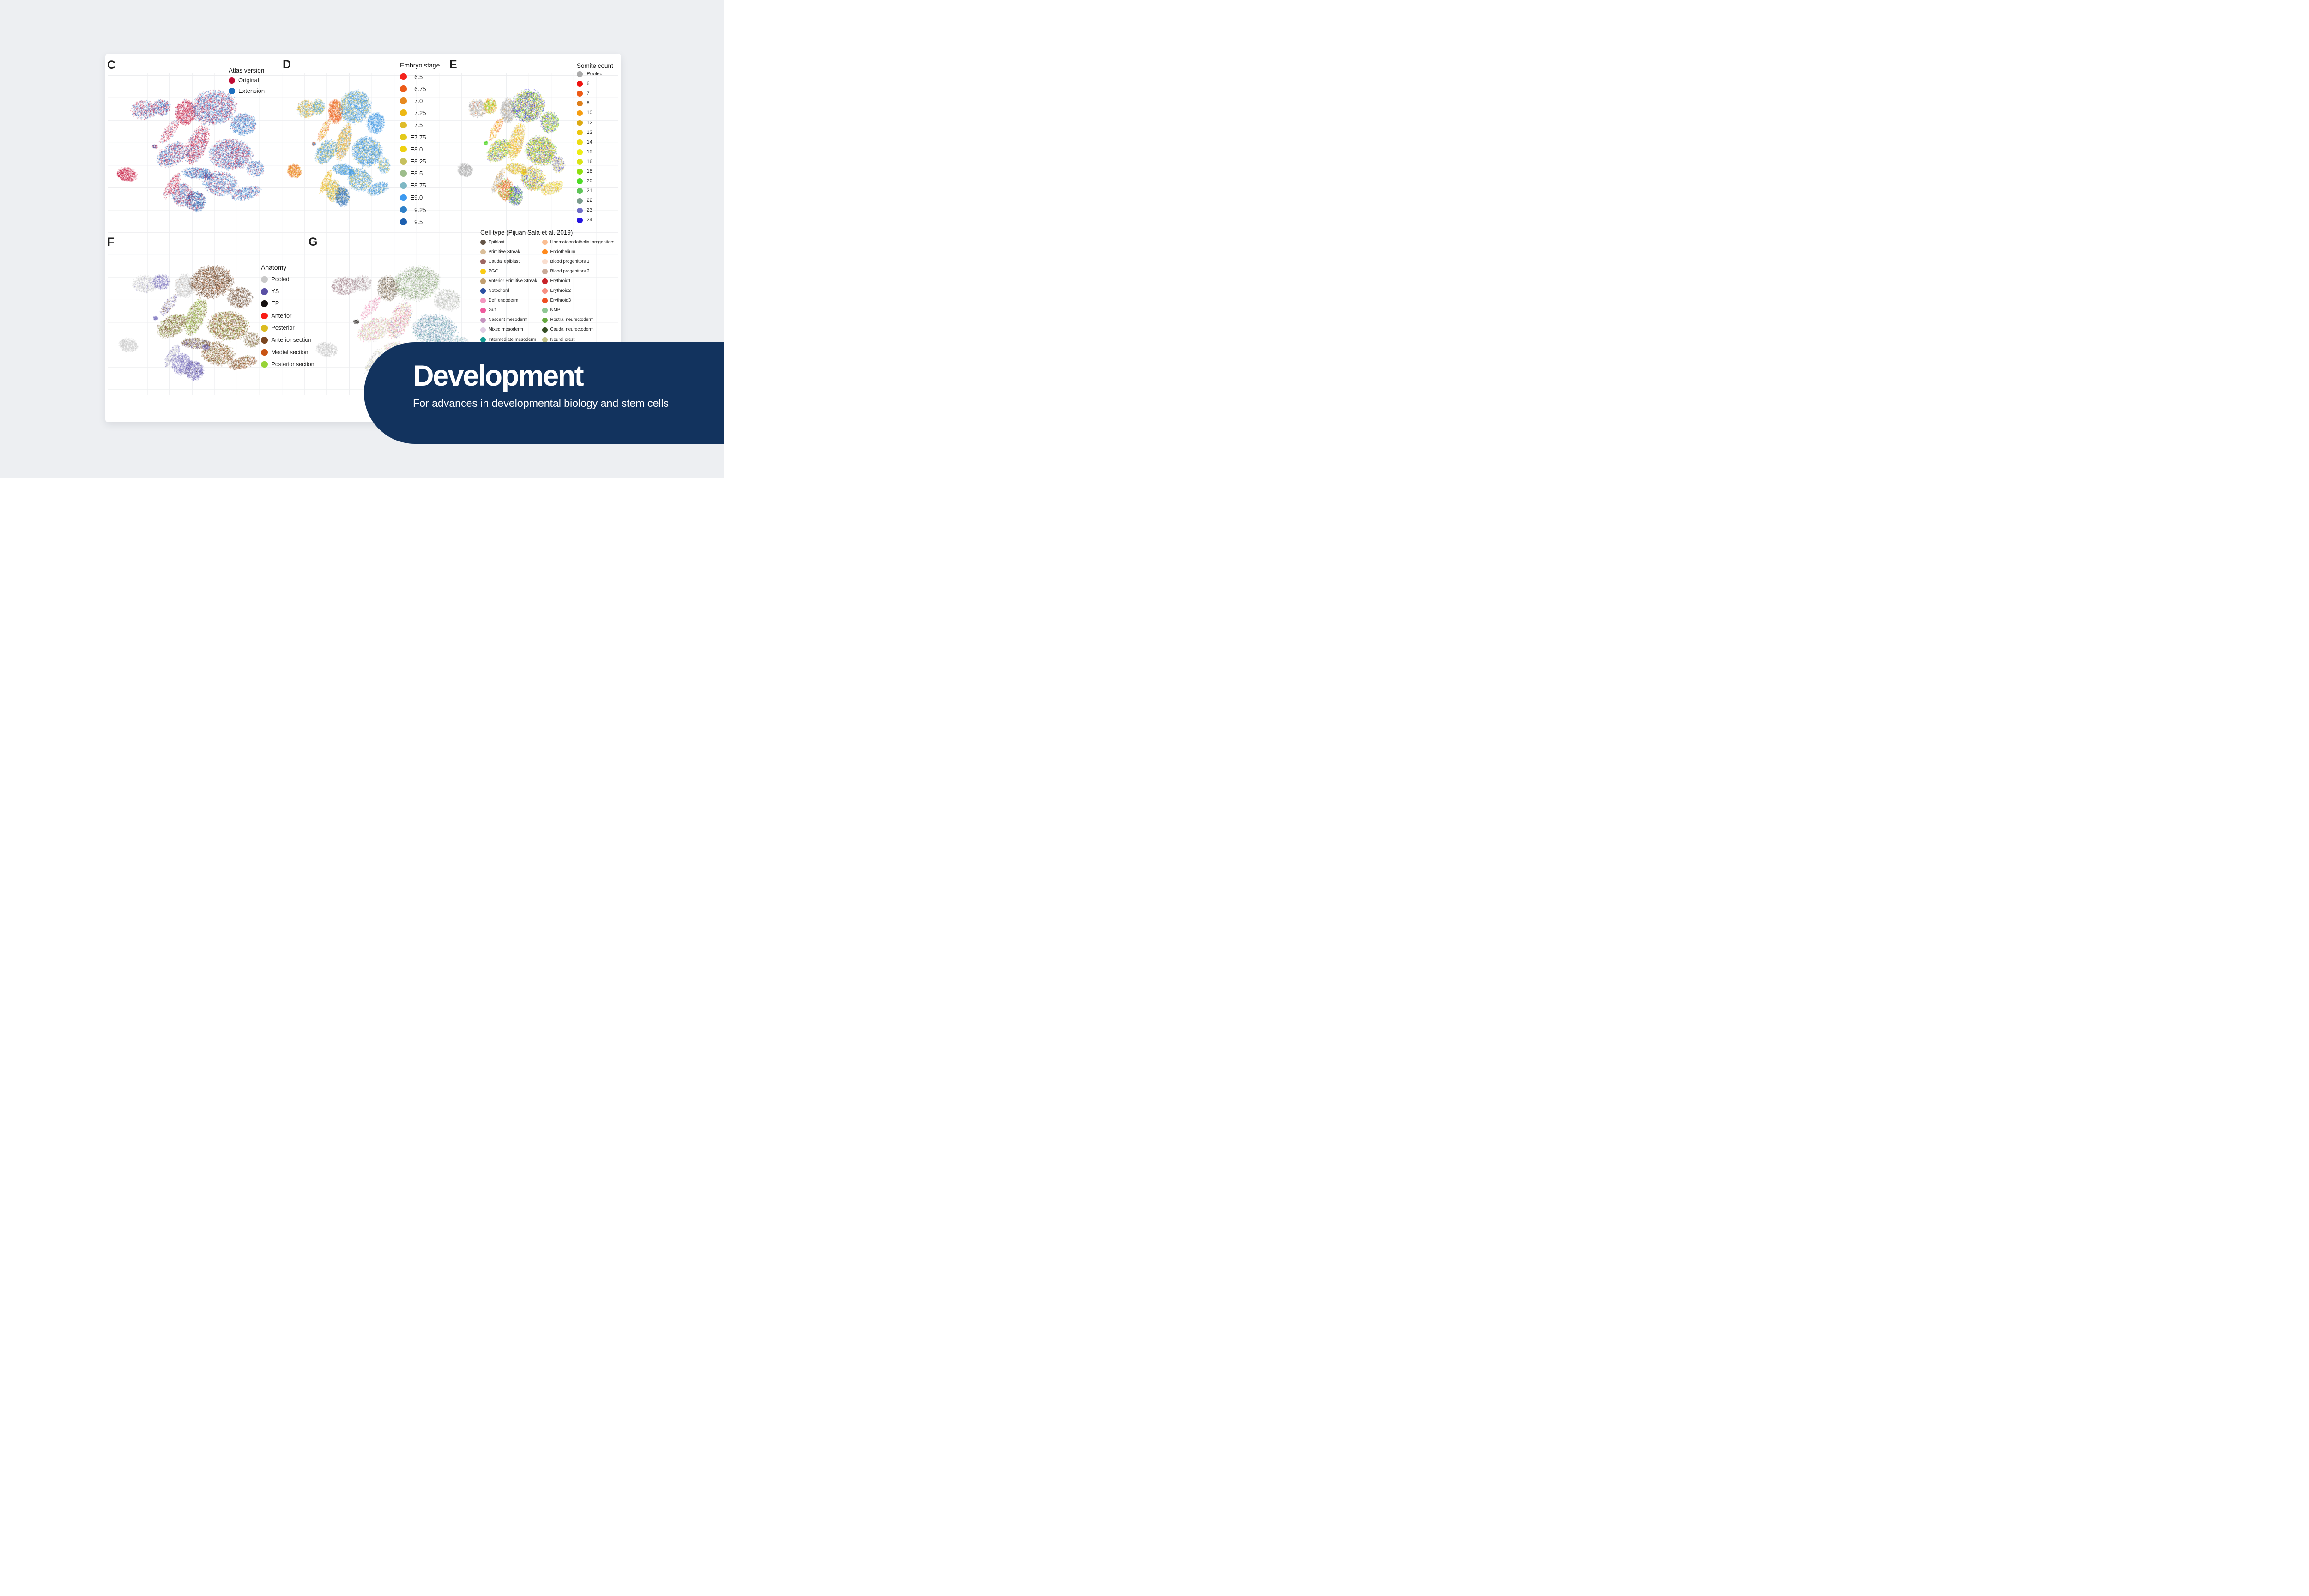  Describe the element at coordinates (589, 181) in the screenshot. I see `legend-label: 20` at that location.